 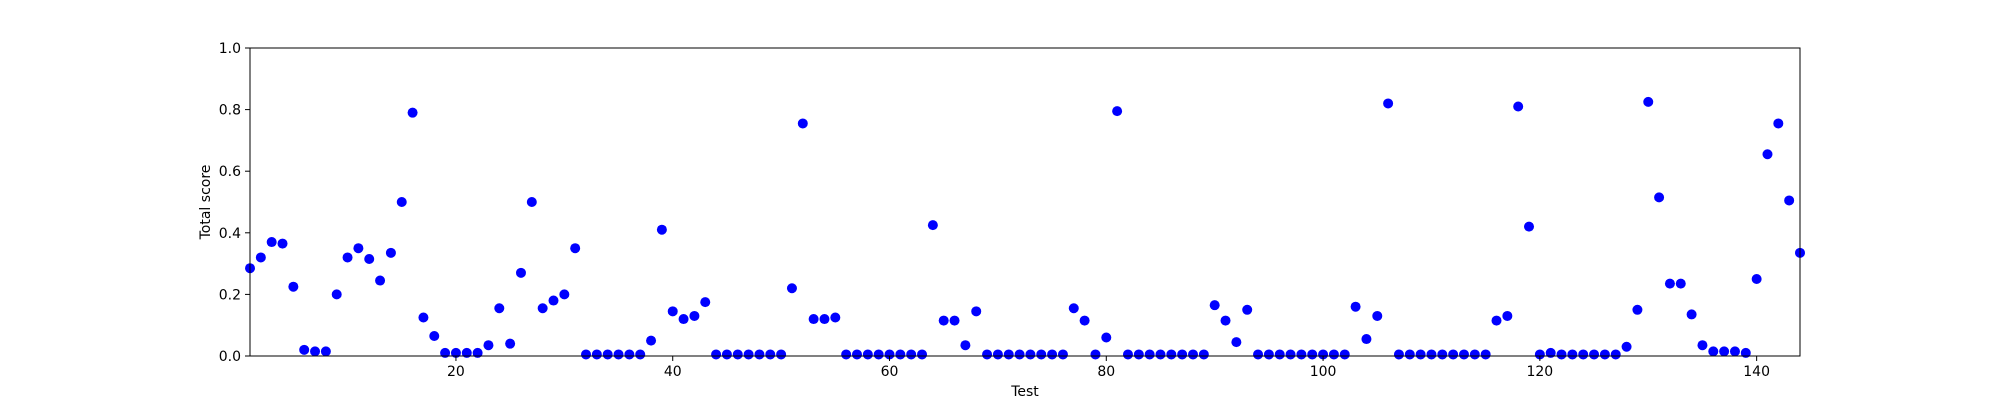 What do you see at coordinates (890, 372) in the screenshot?
I see `x-tick-label: 60` at bounding box center [890, 372].